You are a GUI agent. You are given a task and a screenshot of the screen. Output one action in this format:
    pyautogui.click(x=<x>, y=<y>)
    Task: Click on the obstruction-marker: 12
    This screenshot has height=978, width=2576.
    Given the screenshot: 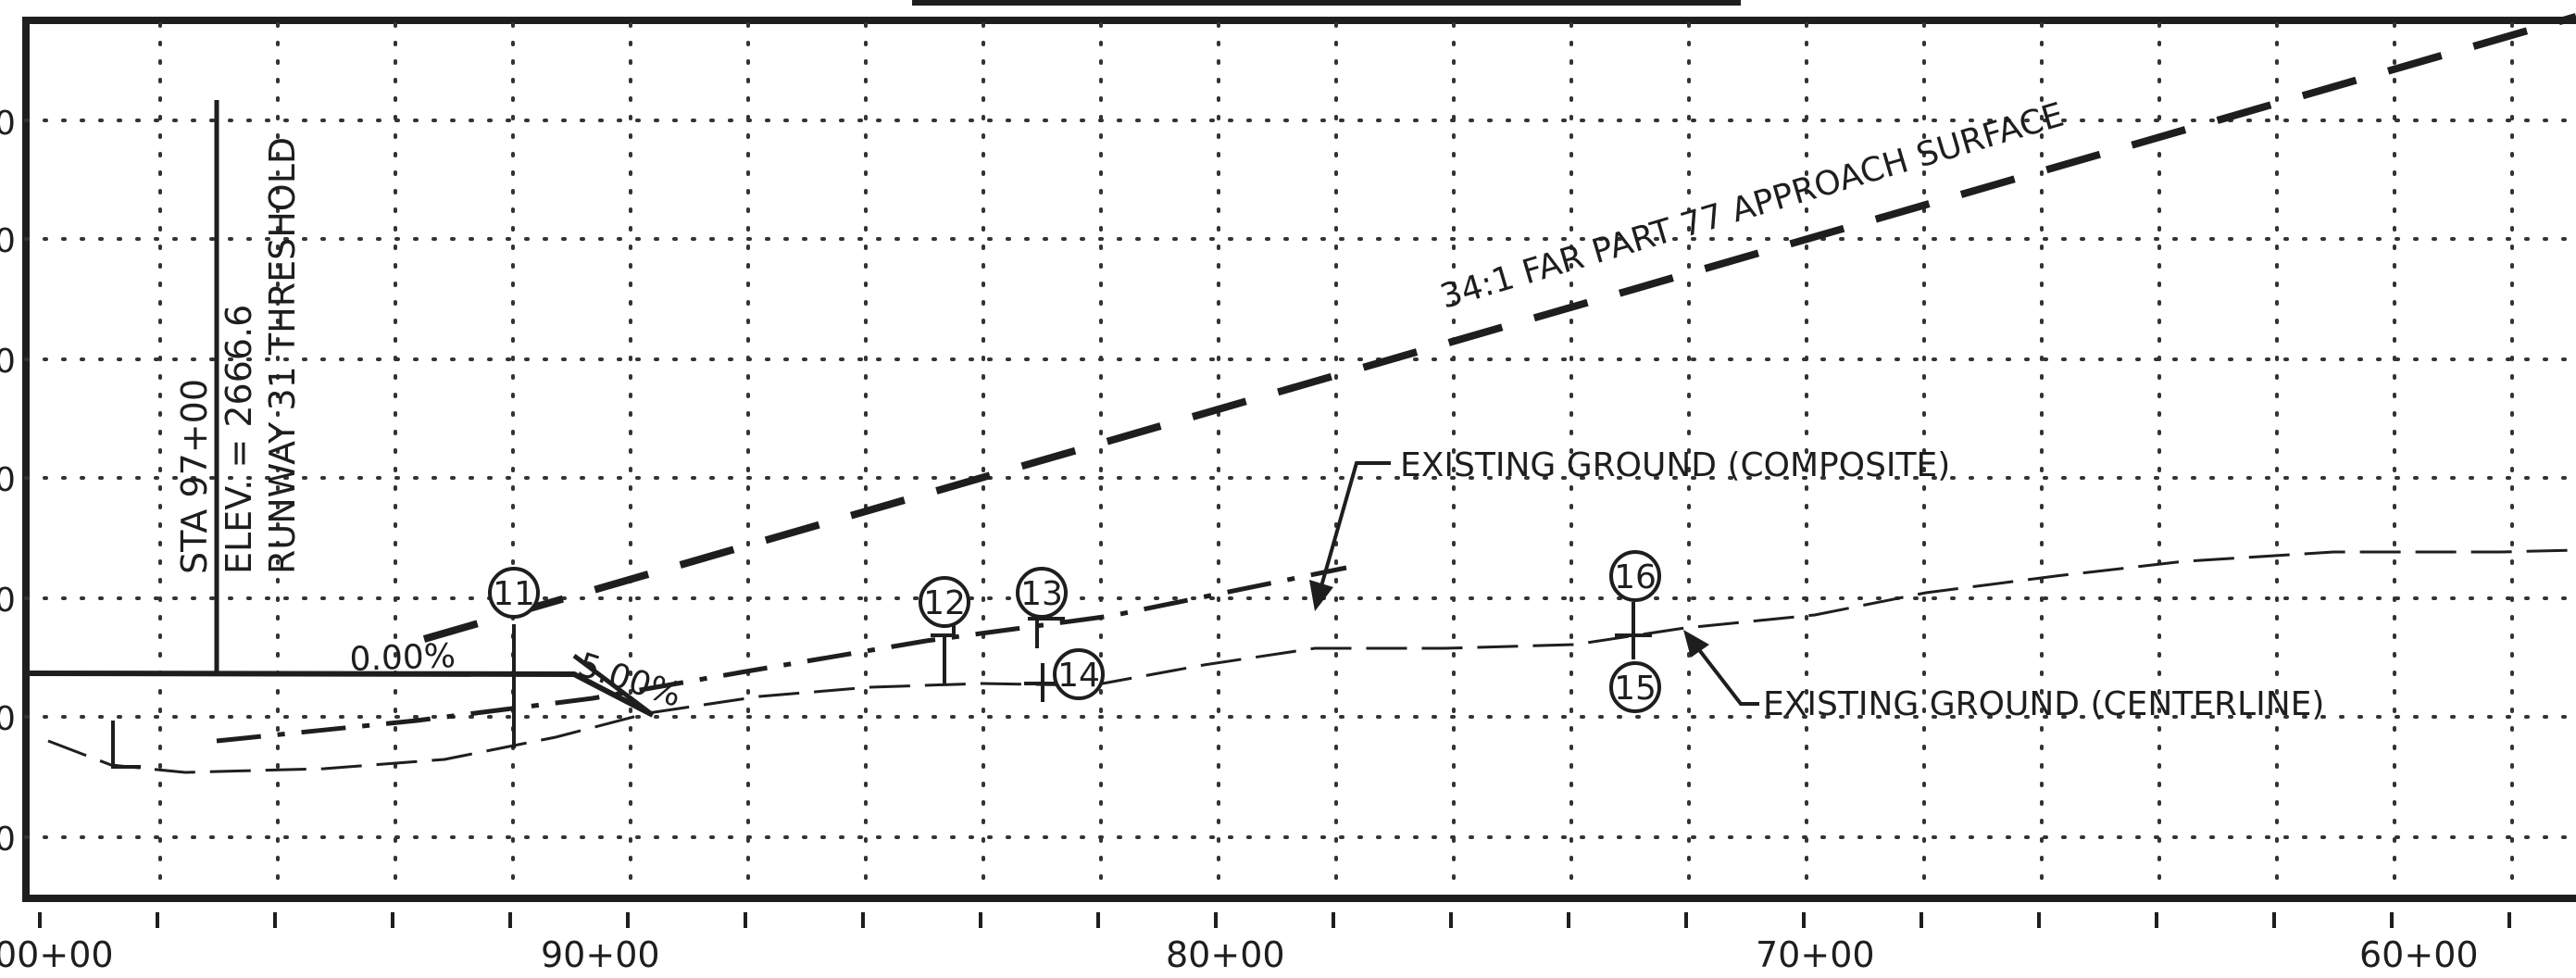 What is the action you would take?
    pyautogui.click(x=945, y=630)
    